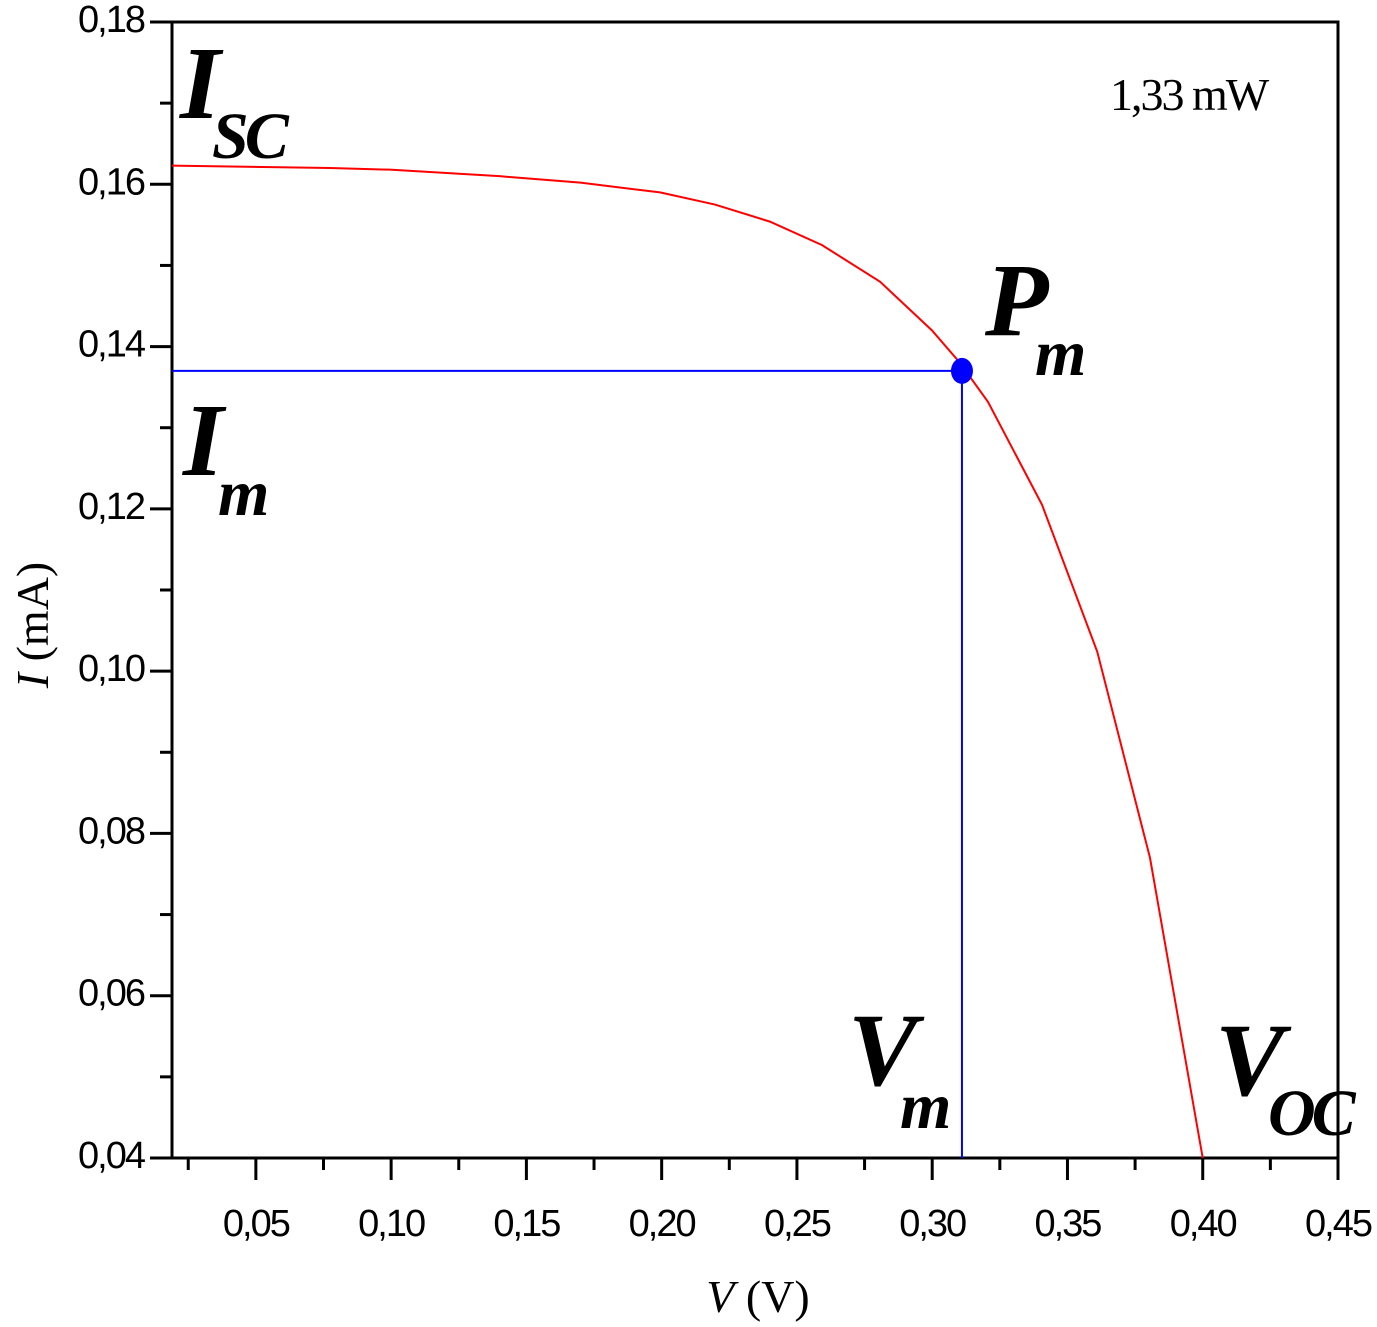 This screenshot has width=1377, height=1327. Describe the element at coordinates (1312, 1113) in the screenshot. I see `voc-sub: OC` at that location.